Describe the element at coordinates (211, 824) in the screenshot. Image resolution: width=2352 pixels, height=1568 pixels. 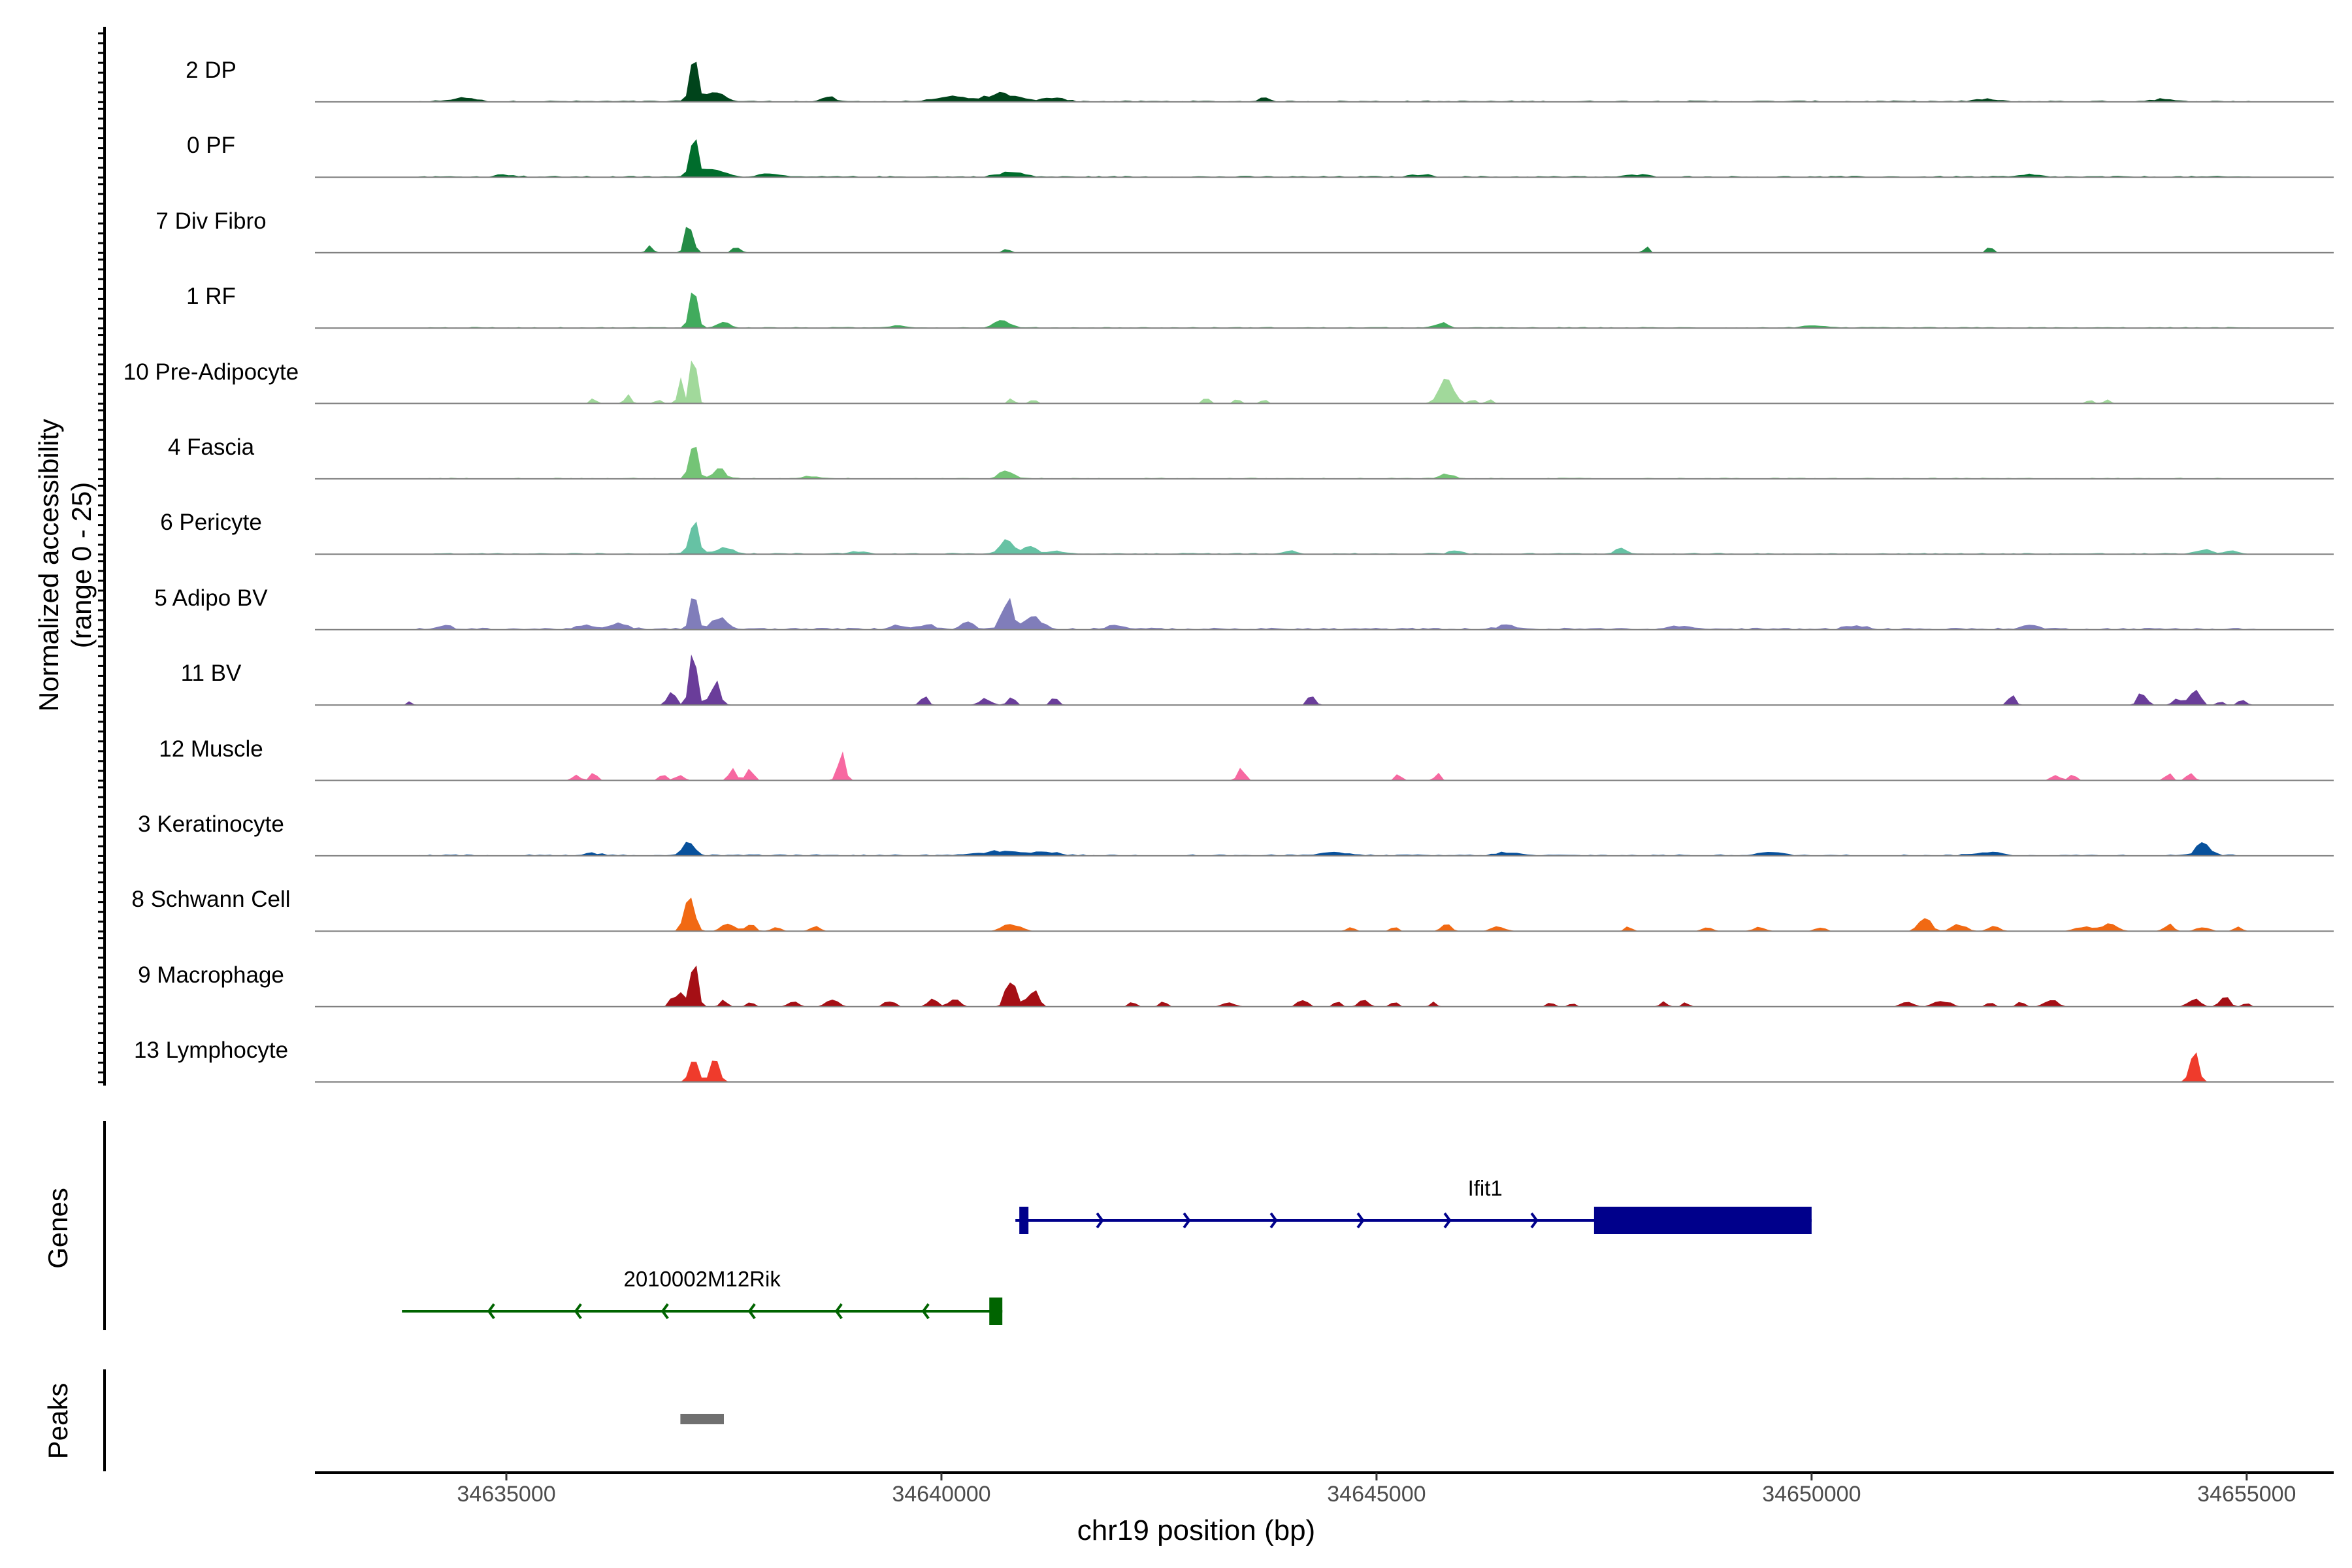
I see `track-label: 3 Keratinocyte` at that location.